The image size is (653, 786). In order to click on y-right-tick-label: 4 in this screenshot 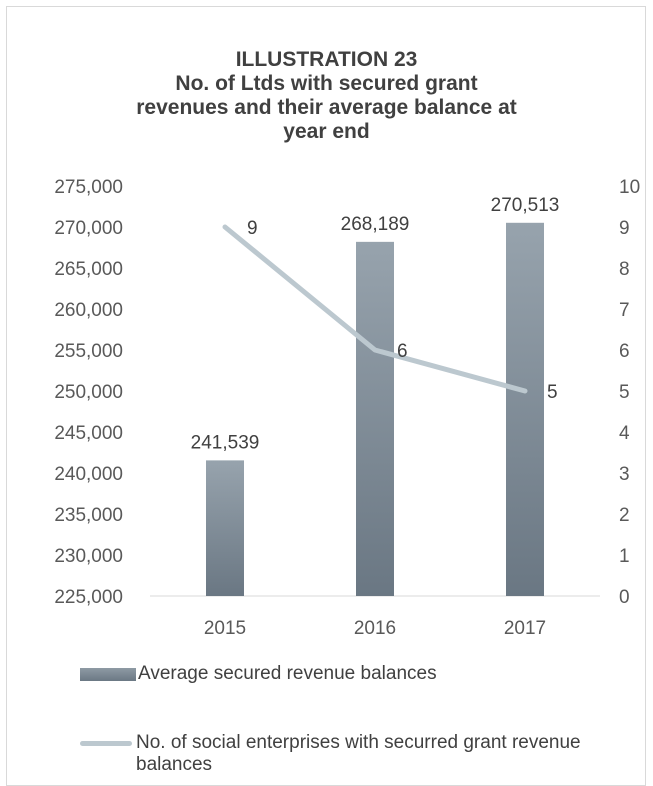, I will do `click(624, 433)`.